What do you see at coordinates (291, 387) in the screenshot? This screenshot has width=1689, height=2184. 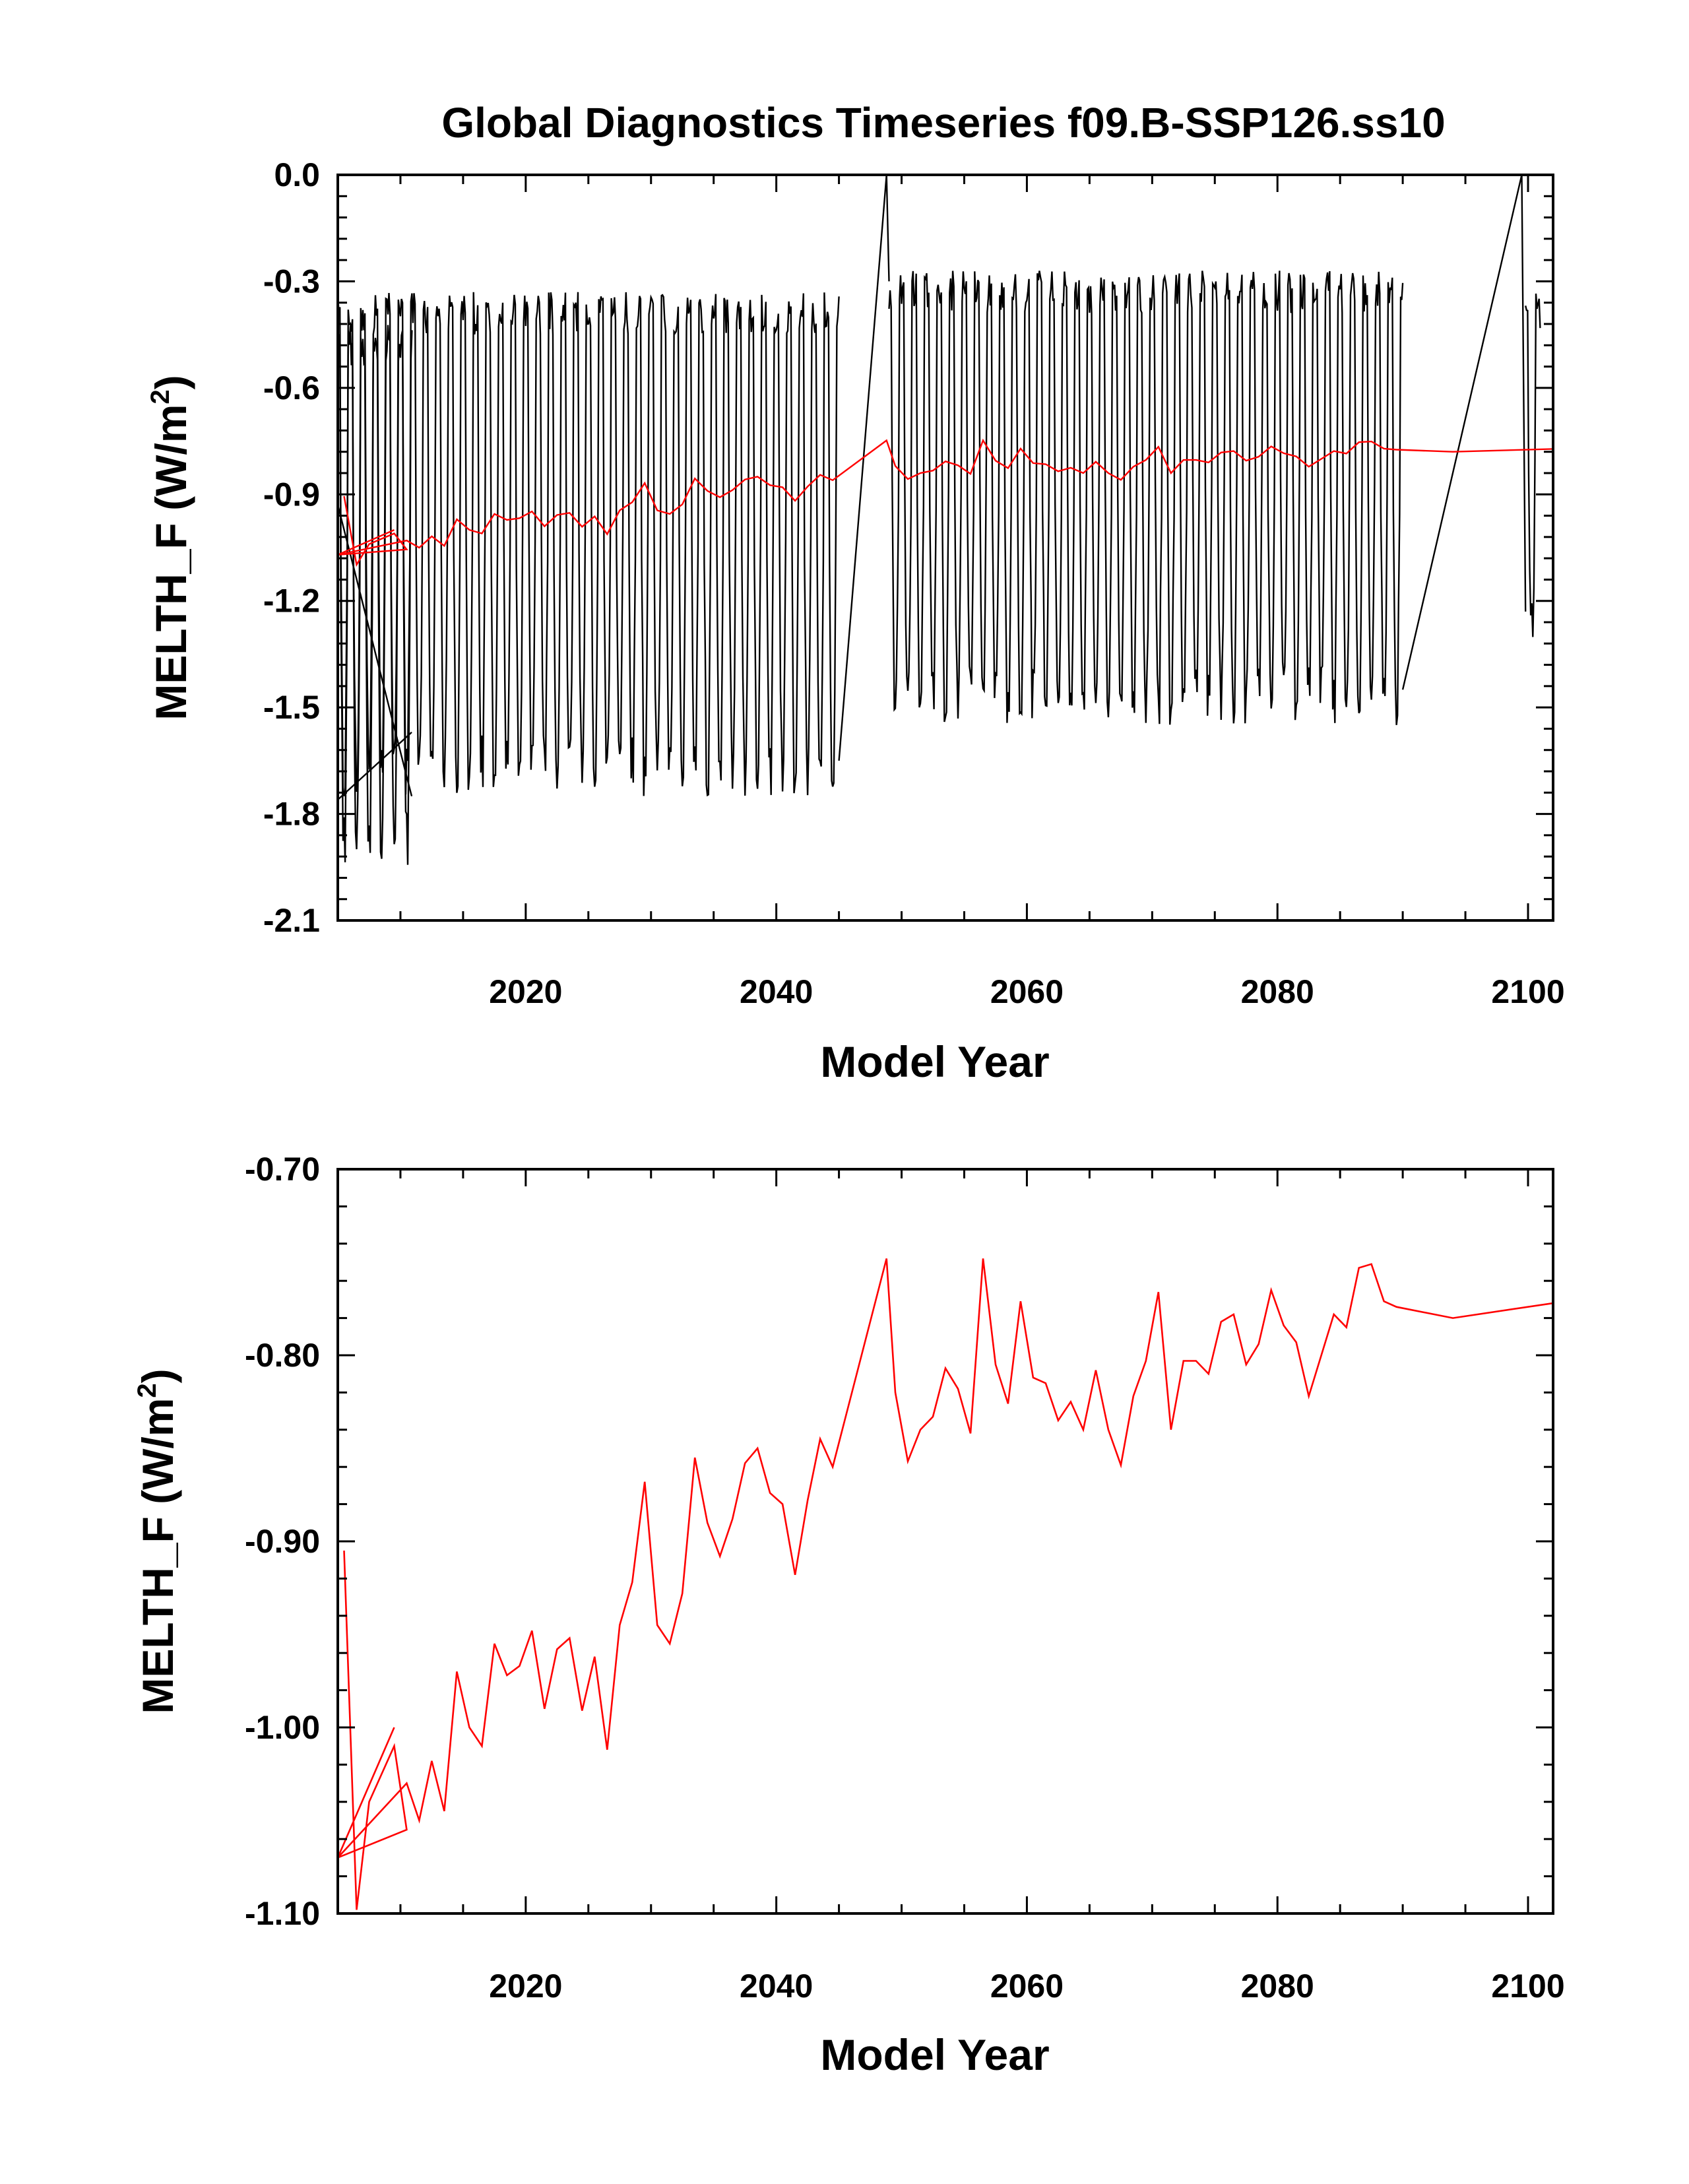 I see `y-tick-label: -0.6` at bounding box center [291, 387].